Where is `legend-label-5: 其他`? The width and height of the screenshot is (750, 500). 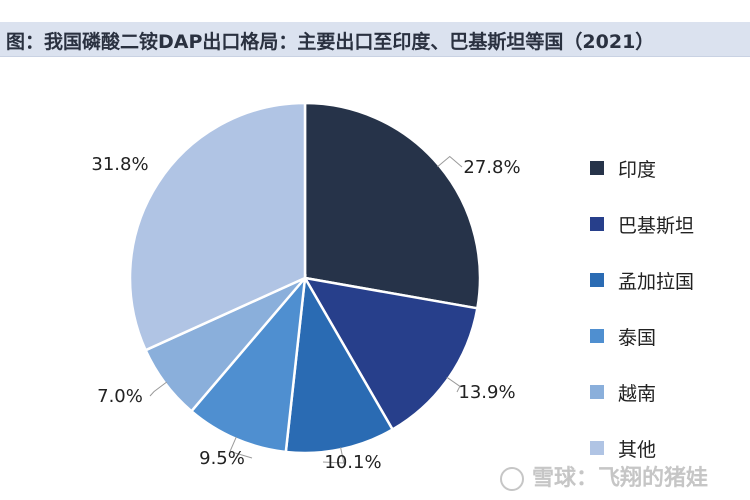
legend-label-5: 其他 is located at coordinates (637, 449).